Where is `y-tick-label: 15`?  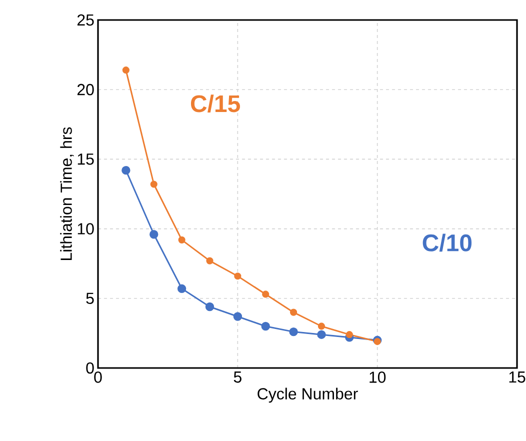 y-tick-label: 15 is located at coordinates (86, 159).